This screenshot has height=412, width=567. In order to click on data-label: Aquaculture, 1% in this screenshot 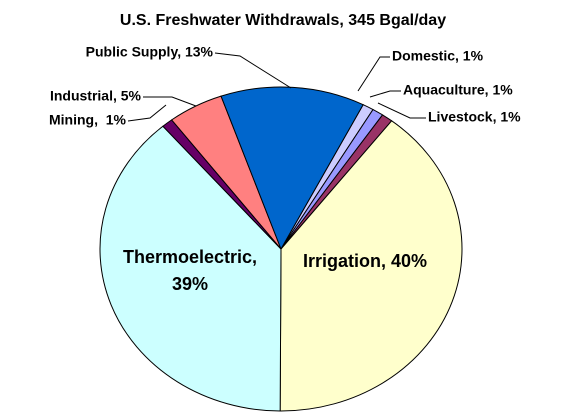, I will do `click(458, 90)`.